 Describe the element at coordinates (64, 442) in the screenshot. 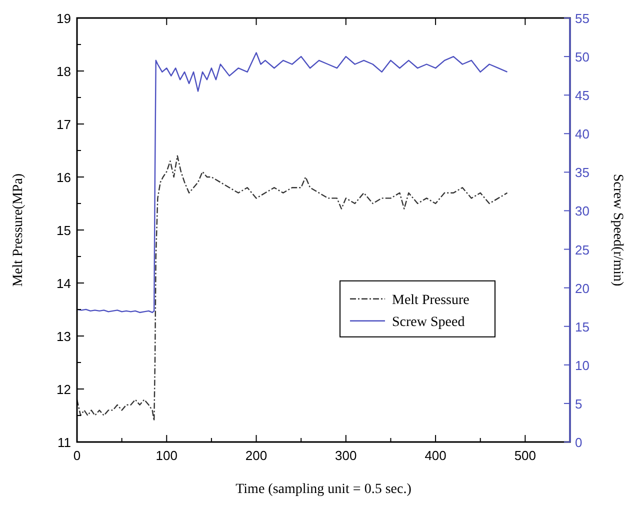

I see `y-tick-label: 11` at that location.